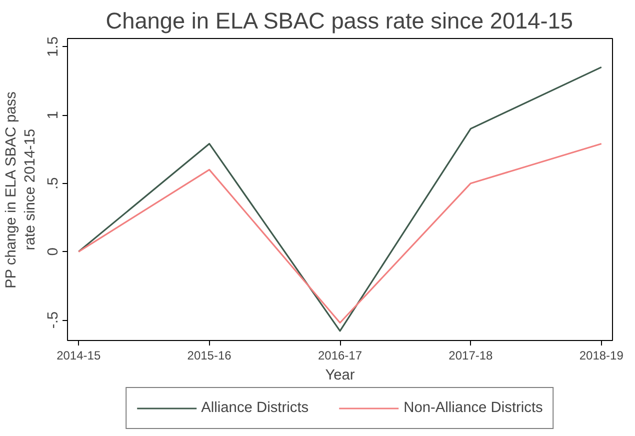 This screenshot has width=635, height=436. Describe the element at coordinates (54, 115) in the screenshot. I see `y-tick-label: 1` at that location.